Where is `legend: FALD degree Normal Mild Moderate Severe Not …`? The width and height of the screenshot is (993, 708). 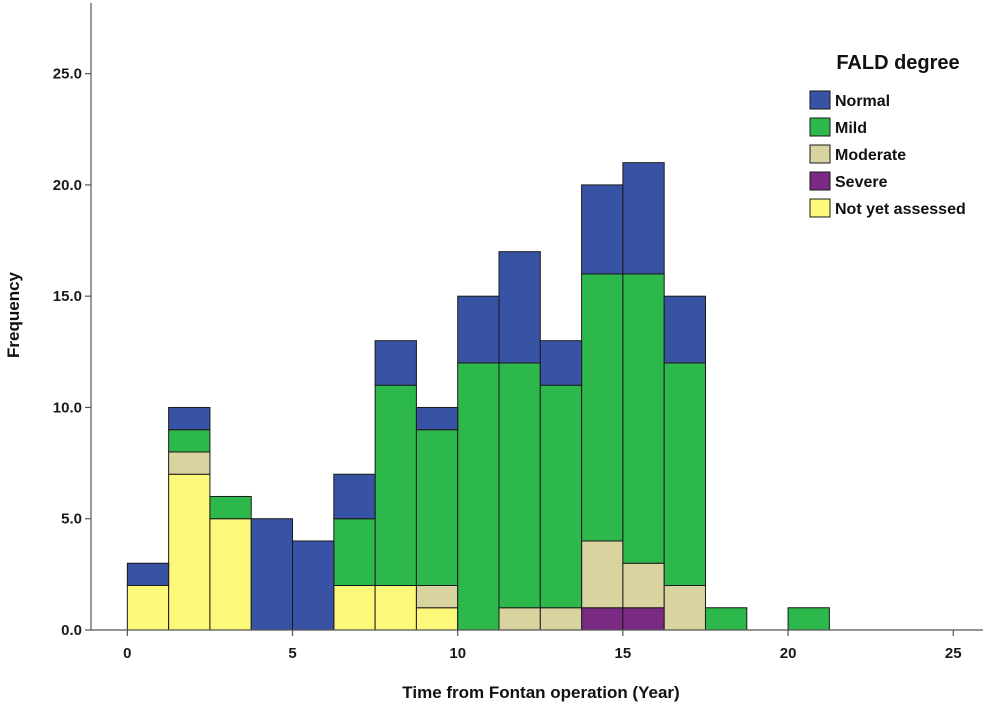
legend: FALD degree Normal Mild Moderate Severe Not … is located at coordinates (887, 135).